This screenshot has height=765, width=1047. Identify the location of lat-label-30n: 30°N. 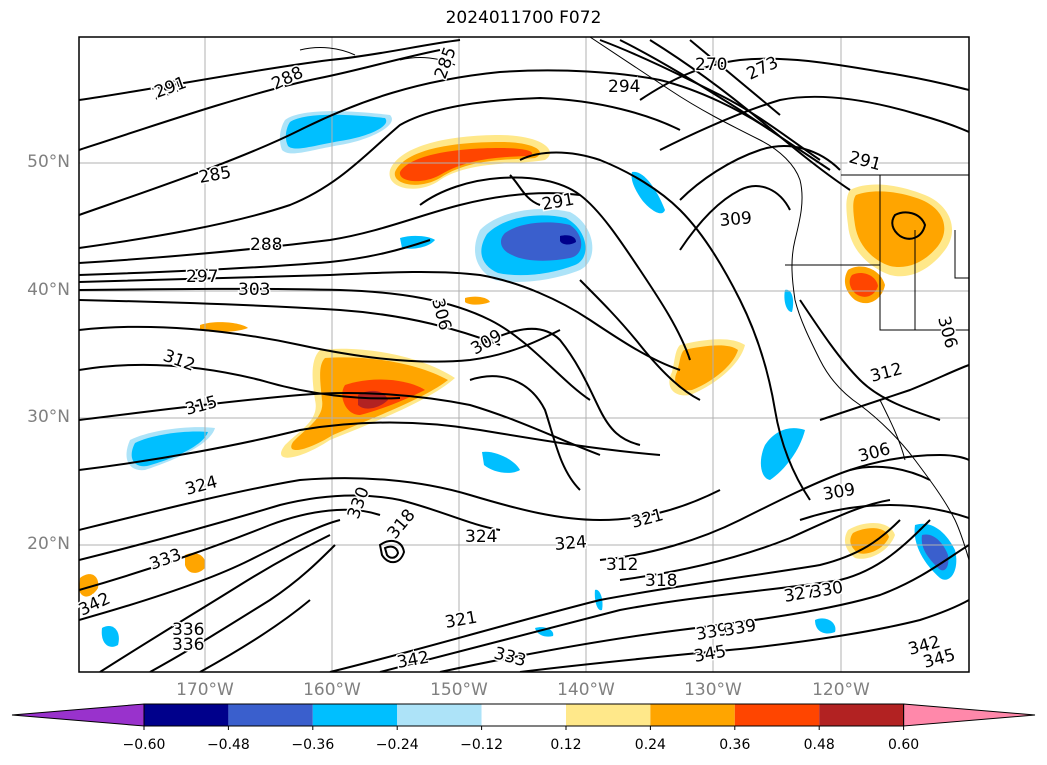
(48, 417).